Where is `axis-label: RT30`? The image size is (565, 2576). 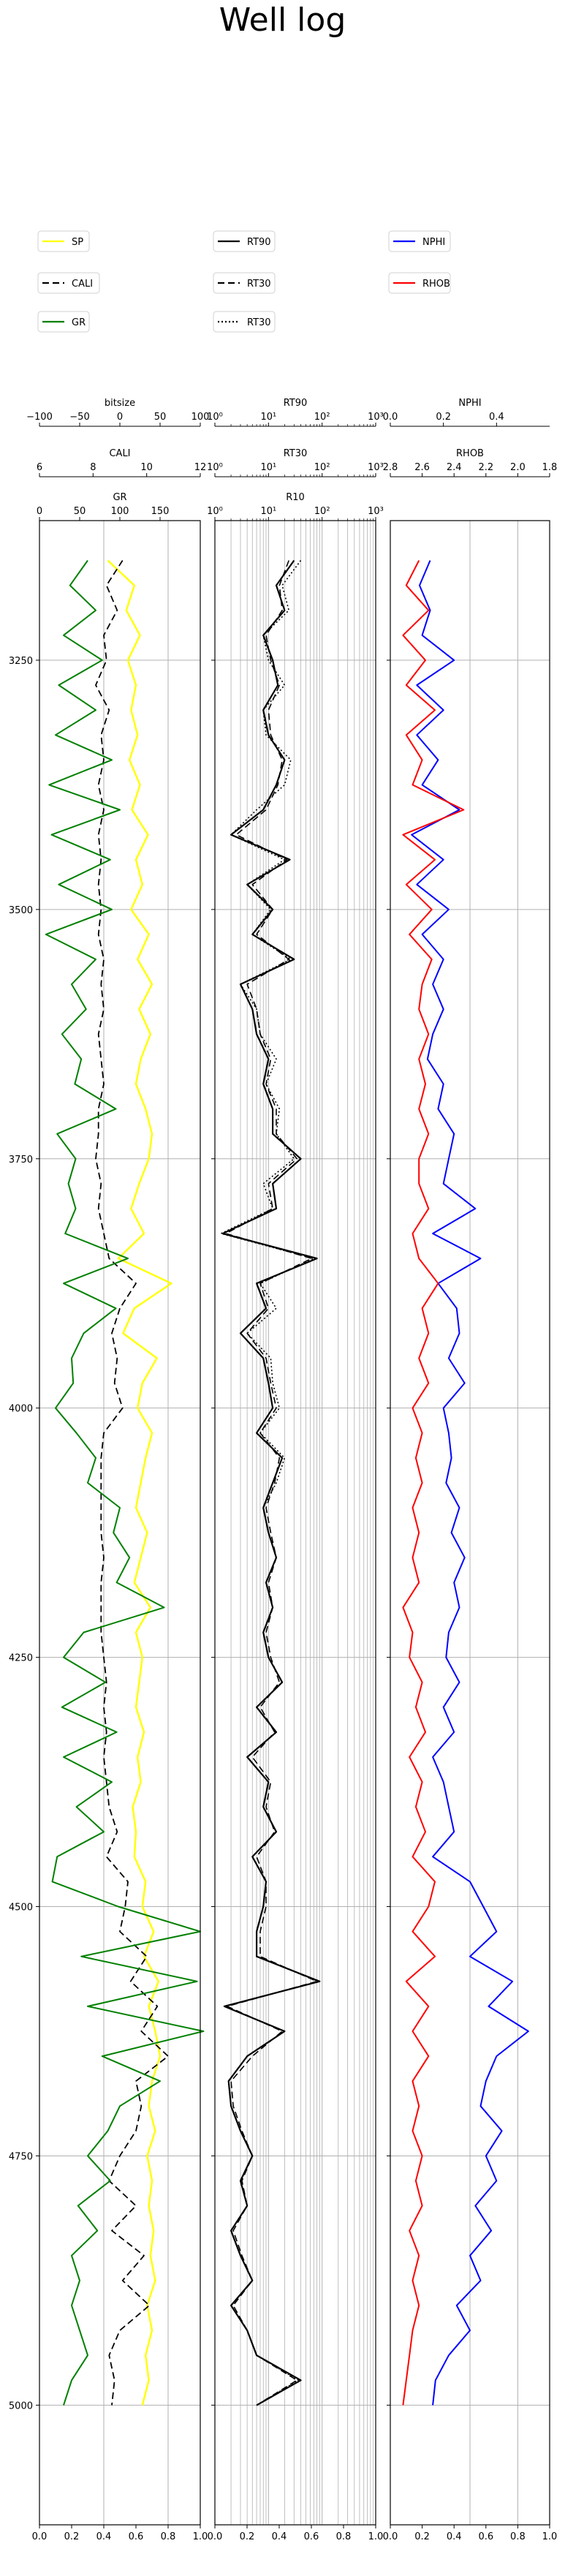 axis-label: RT30 is located at coordinates (296, 453).